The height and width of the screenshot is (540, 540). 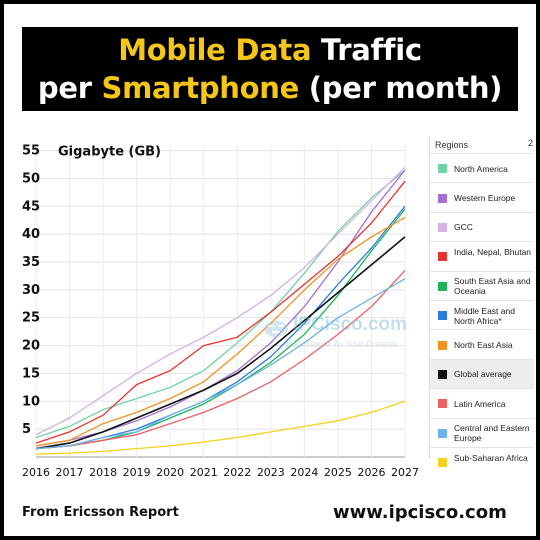 I want to click on chart-title-line-1: Mobile Data Traffic, so click(x=270, y=50).